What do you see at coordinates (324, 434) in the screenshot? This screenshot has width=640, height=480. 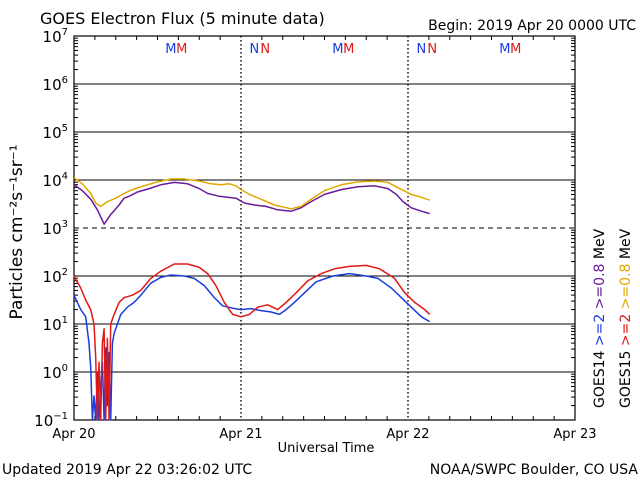 I see `x-tick-labels: Apr 20 Apr 21 Apr 22 Apr 23` at bounding box center [324, 434].